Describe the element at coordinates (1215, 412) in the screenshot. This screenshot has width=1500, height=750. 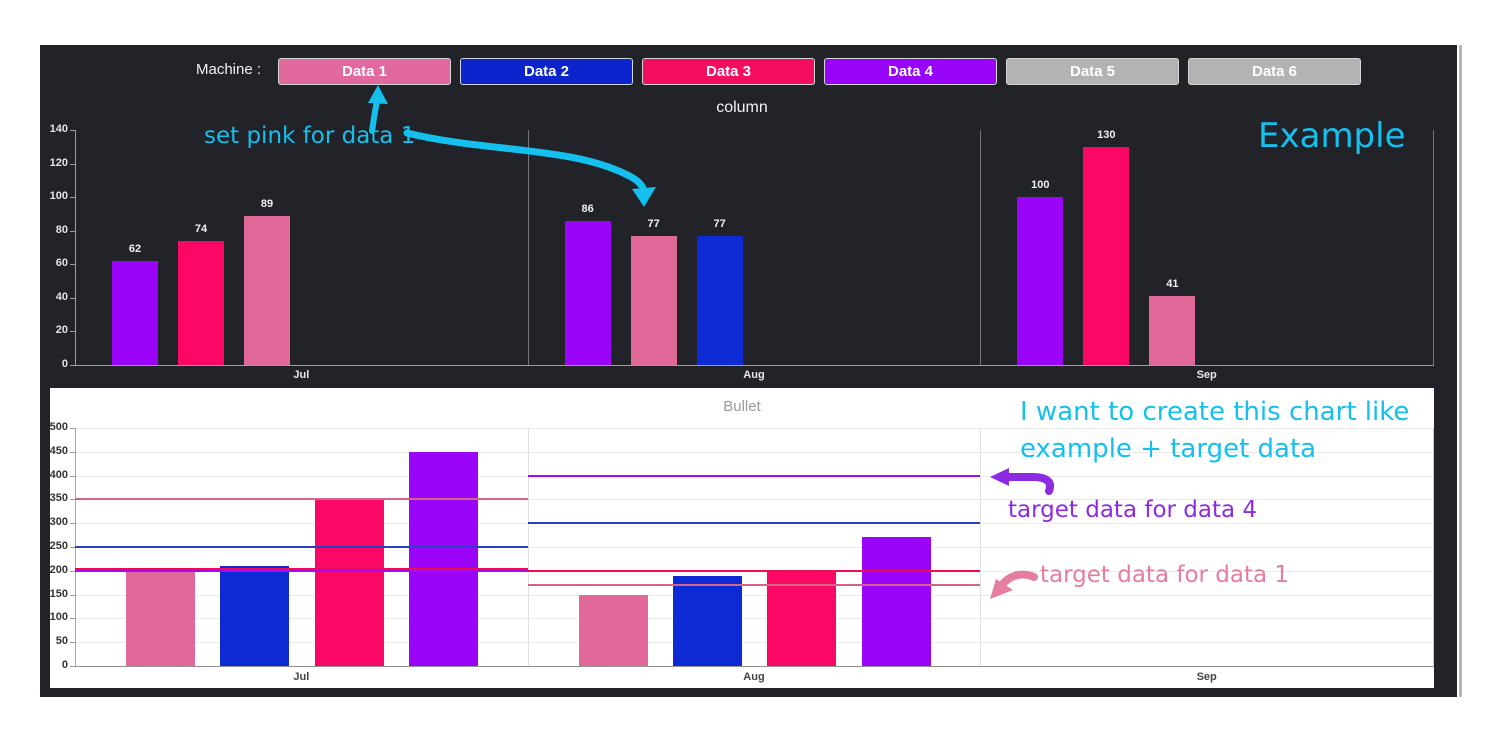
I see `annotation-want-line1: I want to create this chart like` at that location.